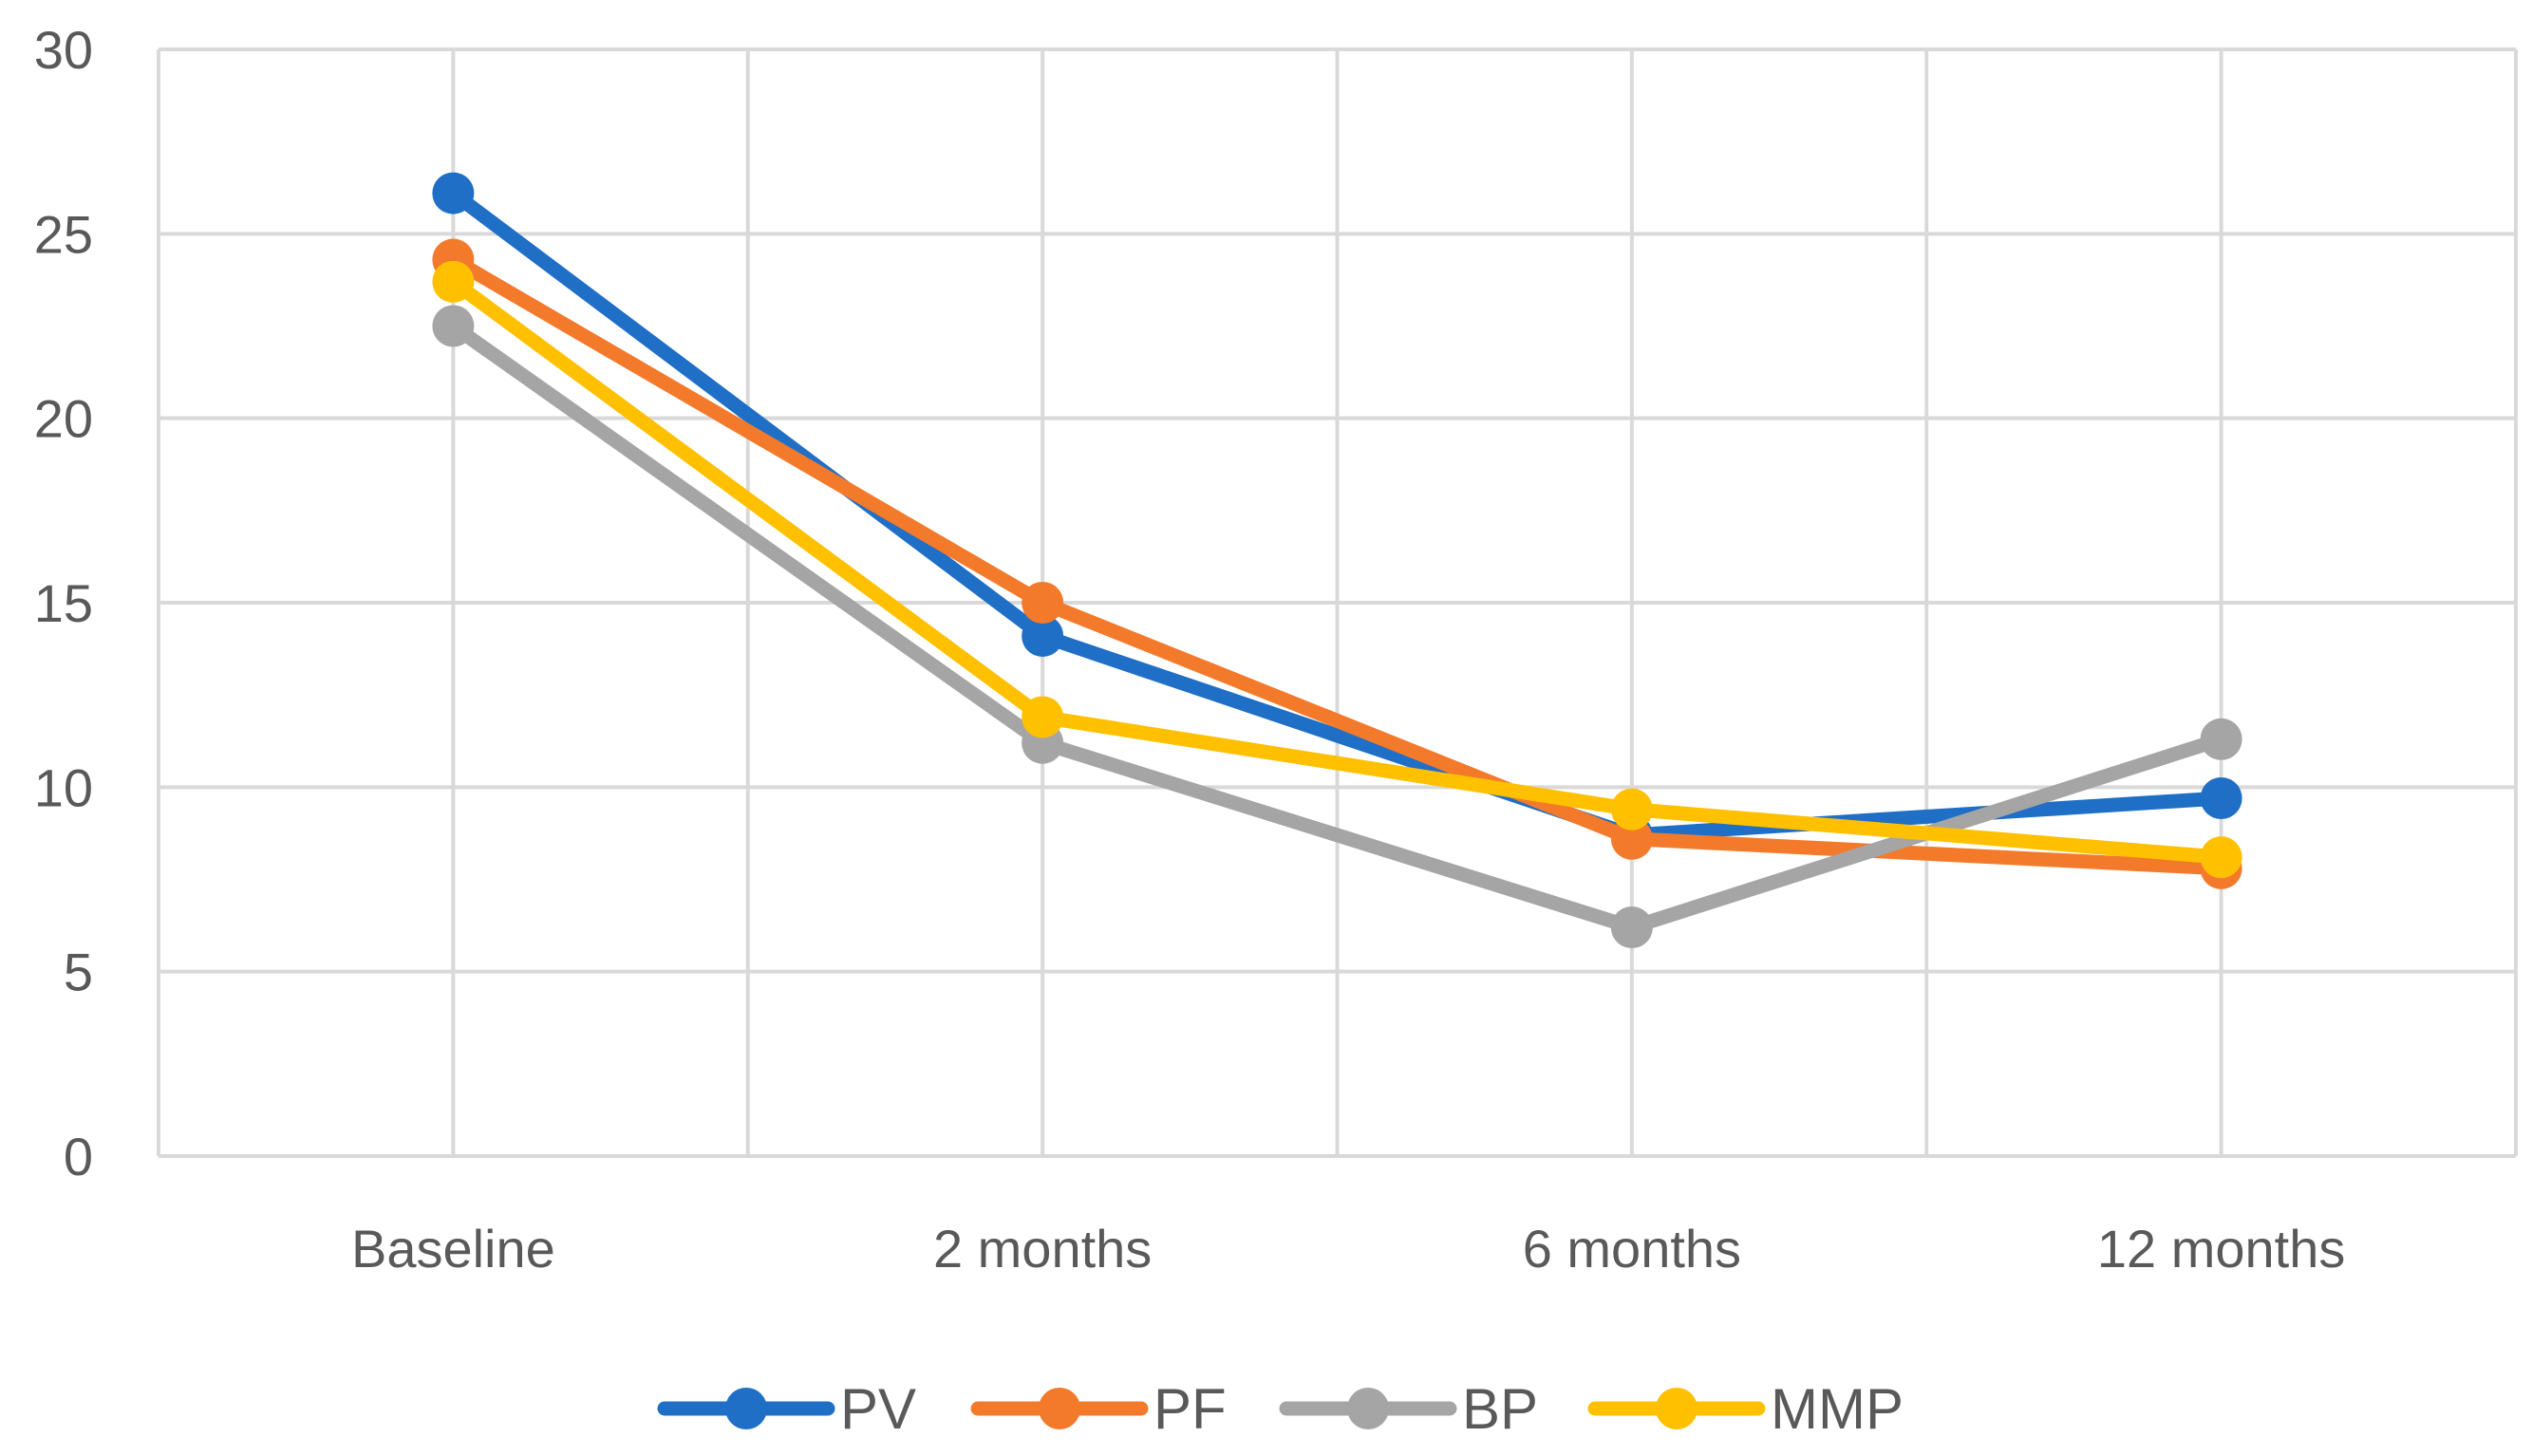  Describe the element at coordinates (1042, 1249) in the screenshot. I see `x-tick-label: 2 months` at that location.